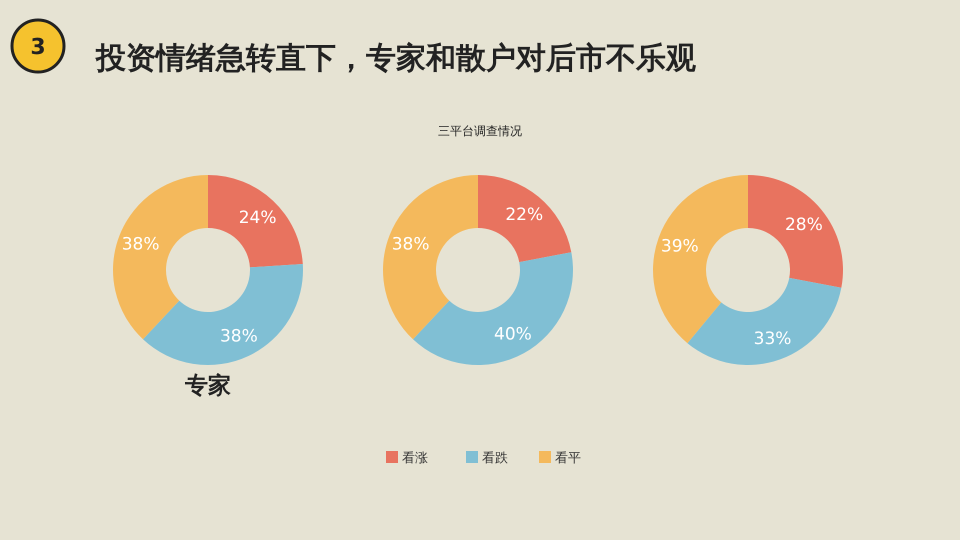  I want to click on data-label: 39%, so click(679, 246).